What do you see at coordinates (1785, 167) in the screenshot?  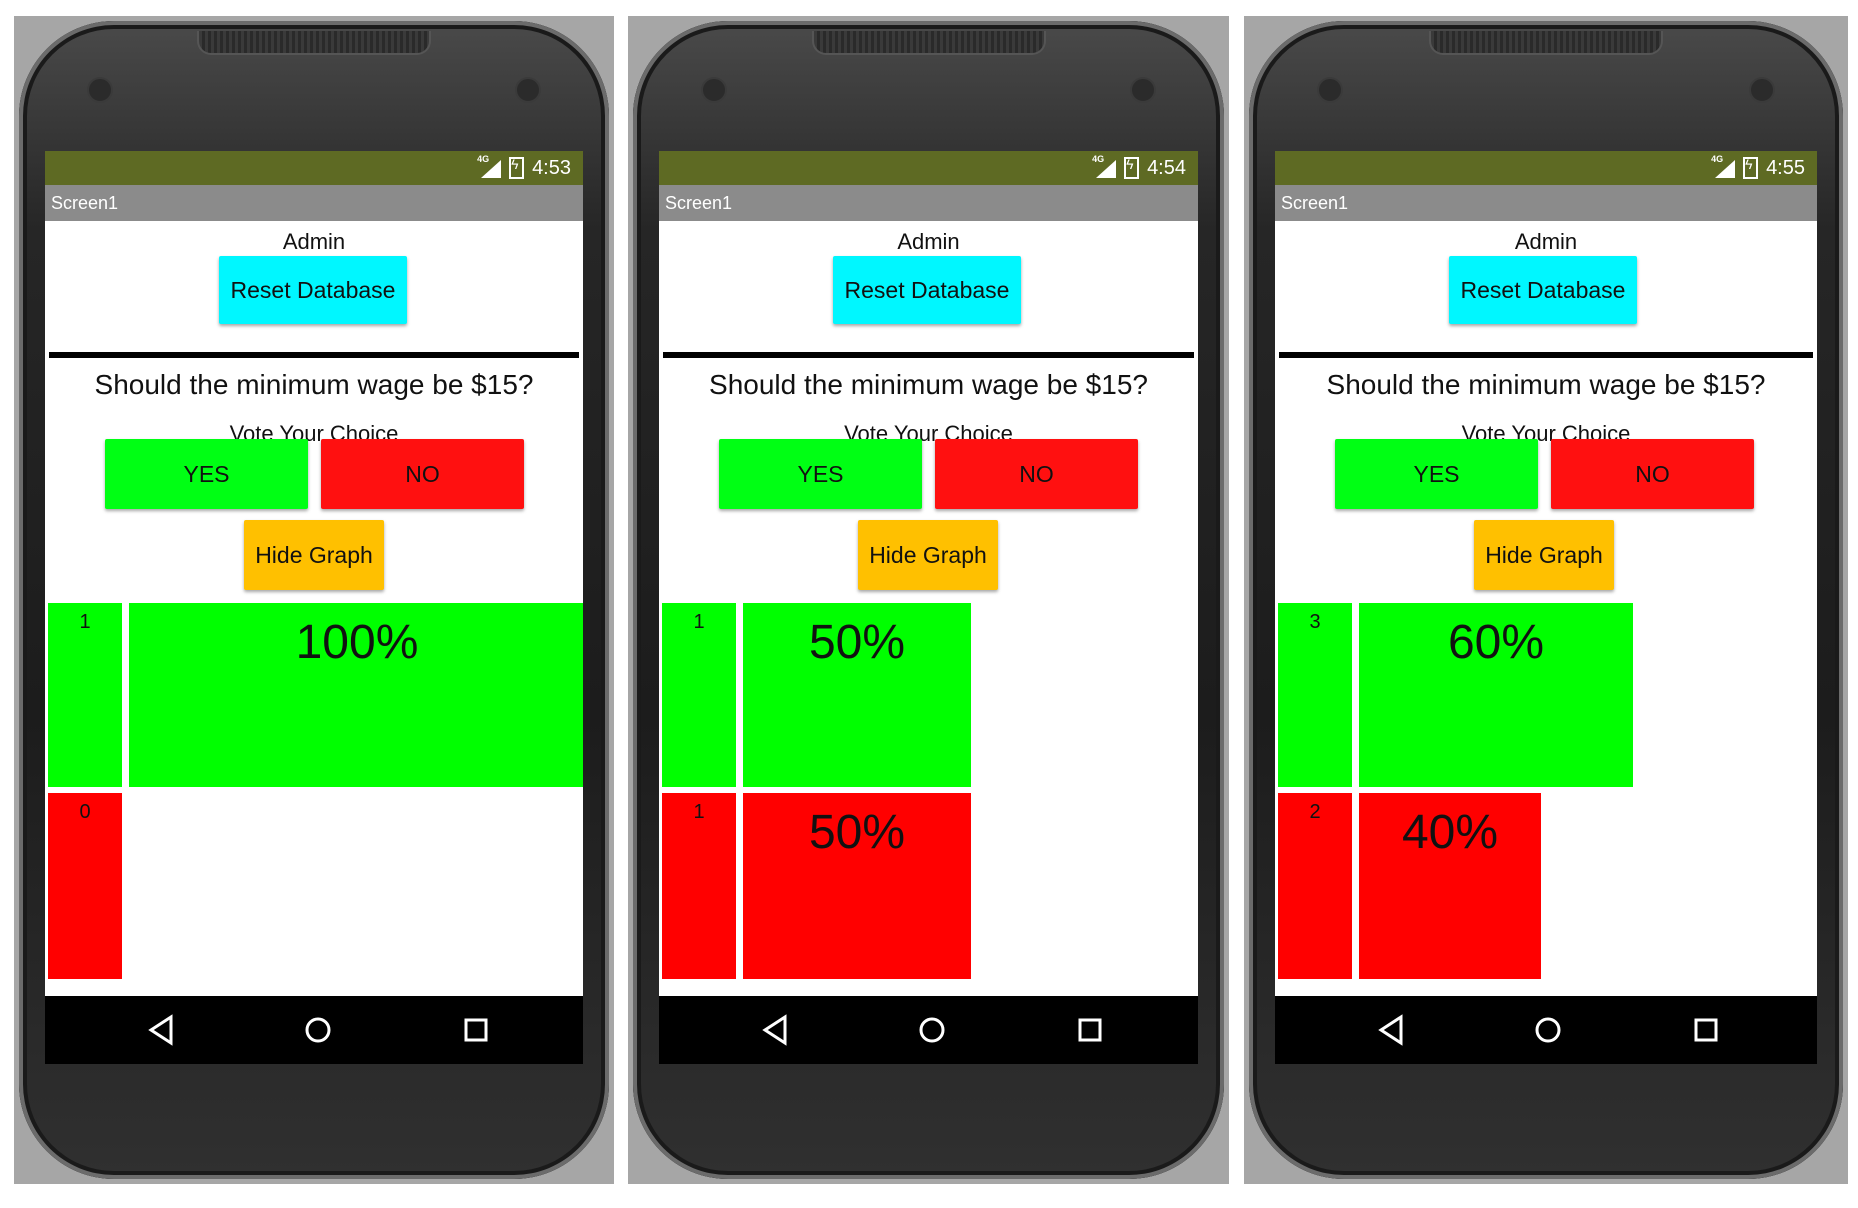 I see `status-time: 4:55` at bounding box center [1785, 167].